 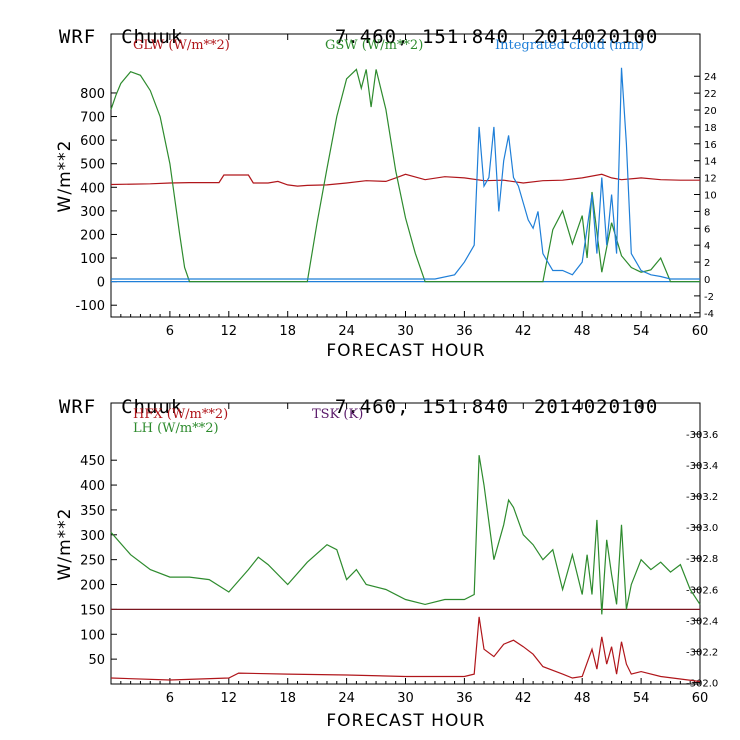 What do you see at coordinates (92, 610) in the screenshot?
I see `bottom-ytick-label: 150` at bounding box center [92, 610].